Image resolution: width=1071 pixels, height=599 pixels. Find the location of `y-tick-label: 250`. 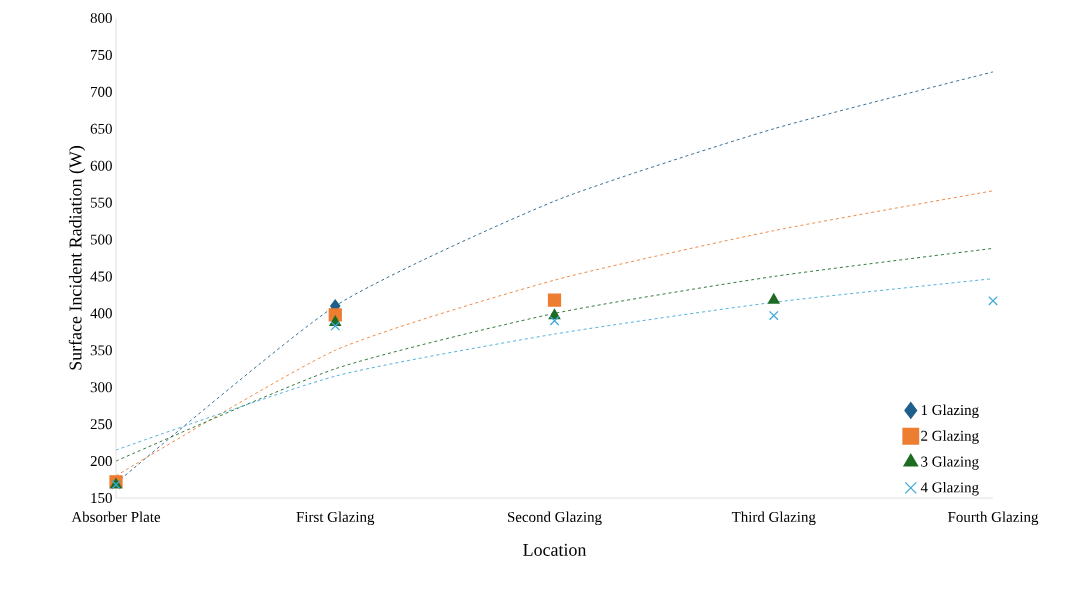

y-tick-label: 250 is located at coordinates (101, 424).